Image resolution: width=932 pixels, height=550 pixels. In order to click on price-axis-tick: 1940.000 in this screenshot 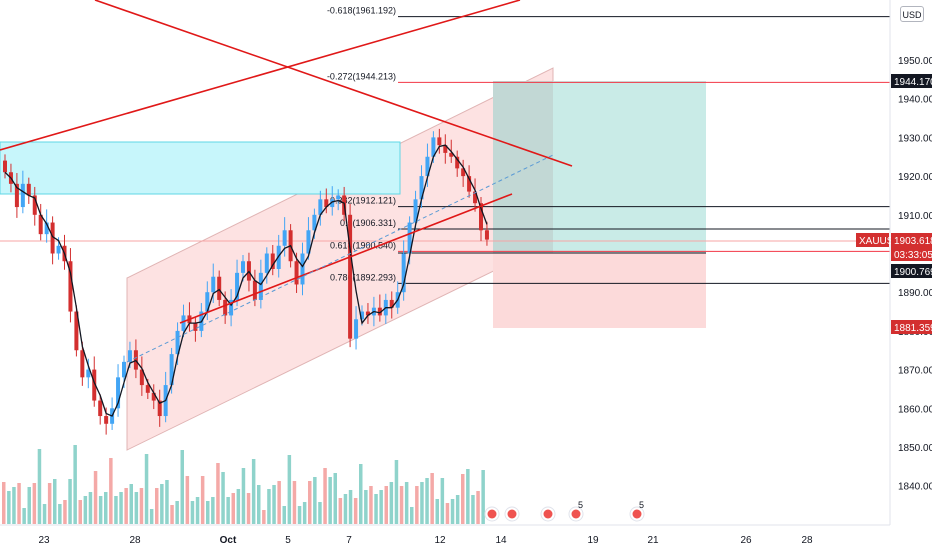, I will do `click(915, 100)`.